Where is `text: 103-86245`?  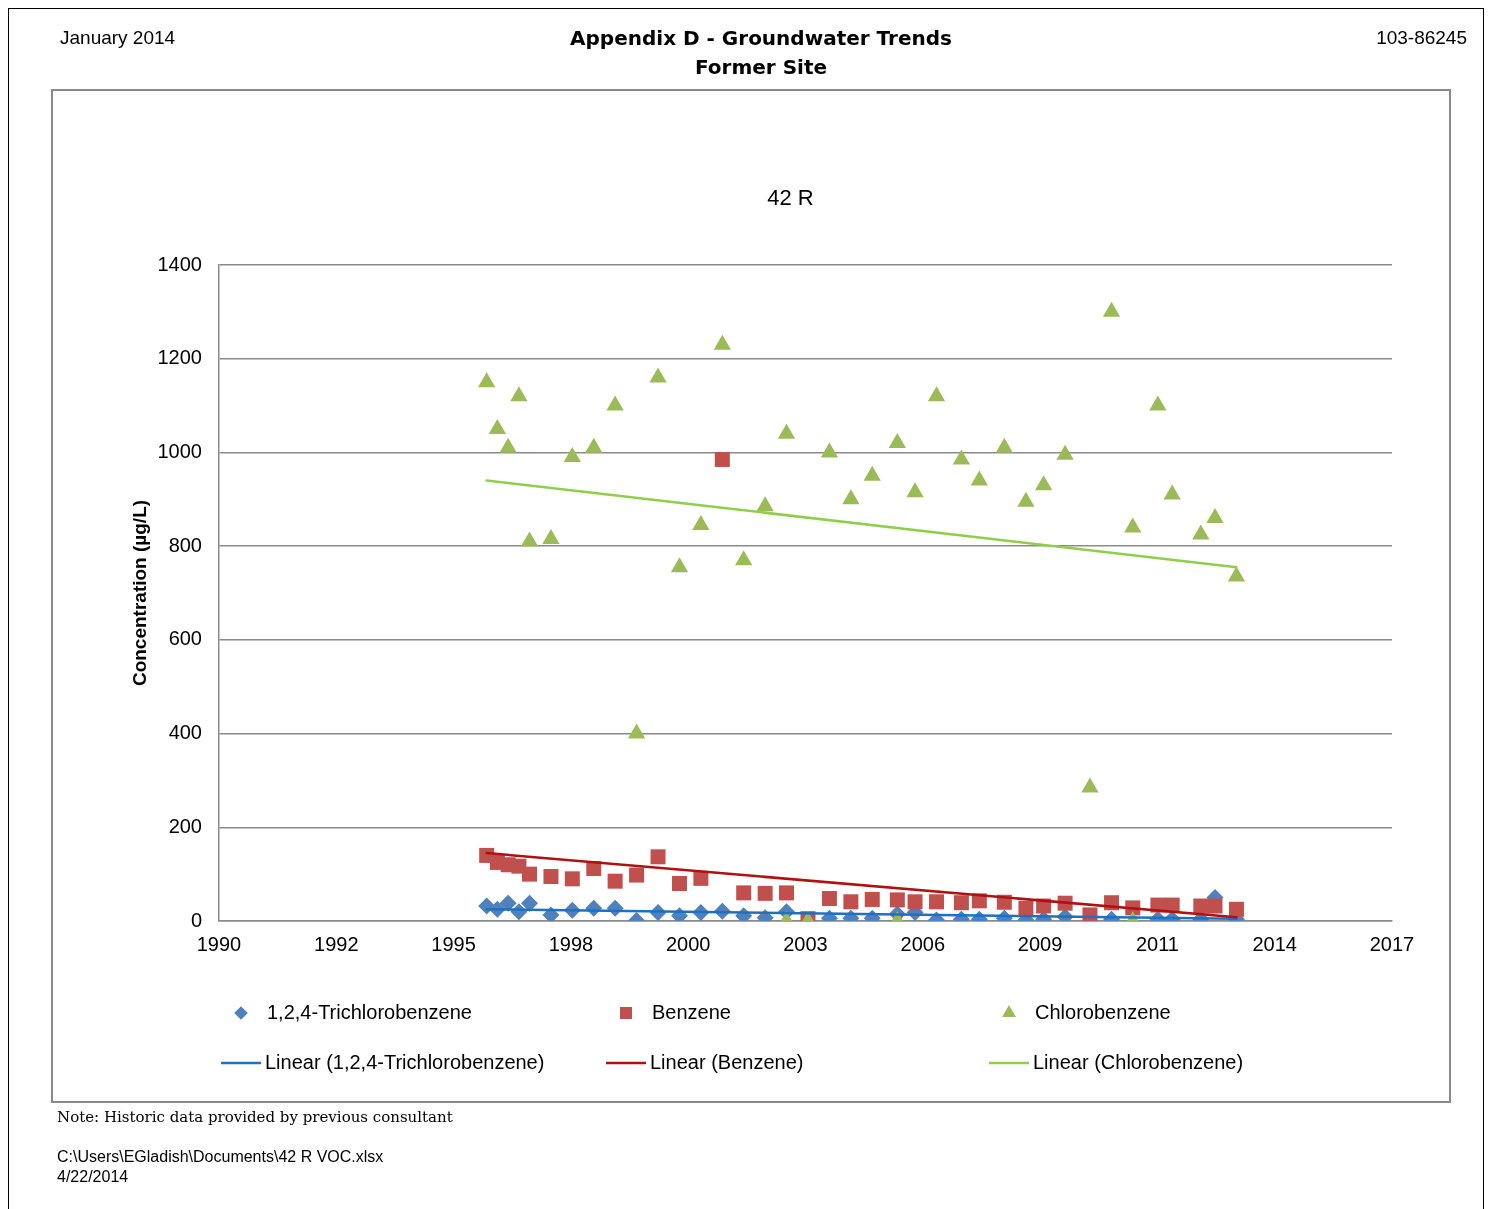 text: 103-86245 is located at coordinates (1421, 38).